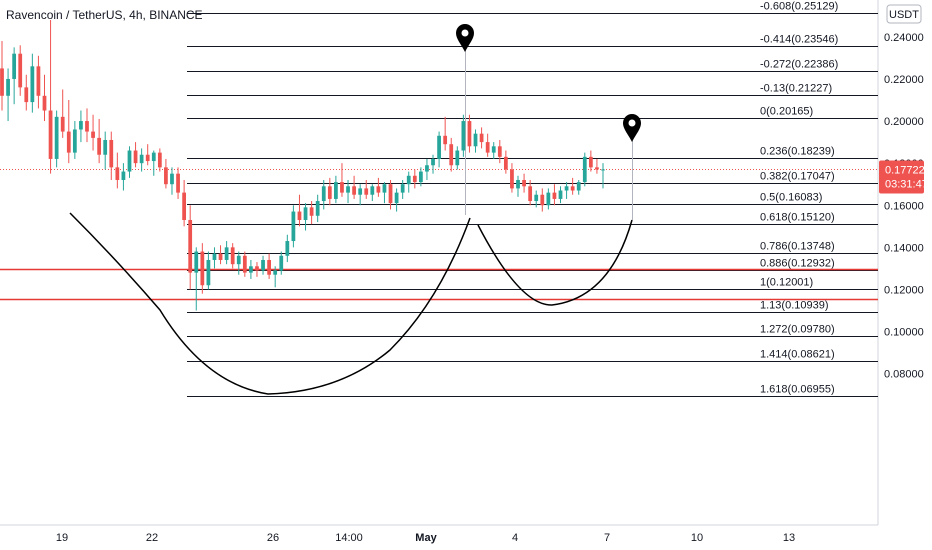  What do you see at coordinates (426, 538) in the screenshot?
I see `x-axis-tick-label: May` at bounding box center [426, 538].